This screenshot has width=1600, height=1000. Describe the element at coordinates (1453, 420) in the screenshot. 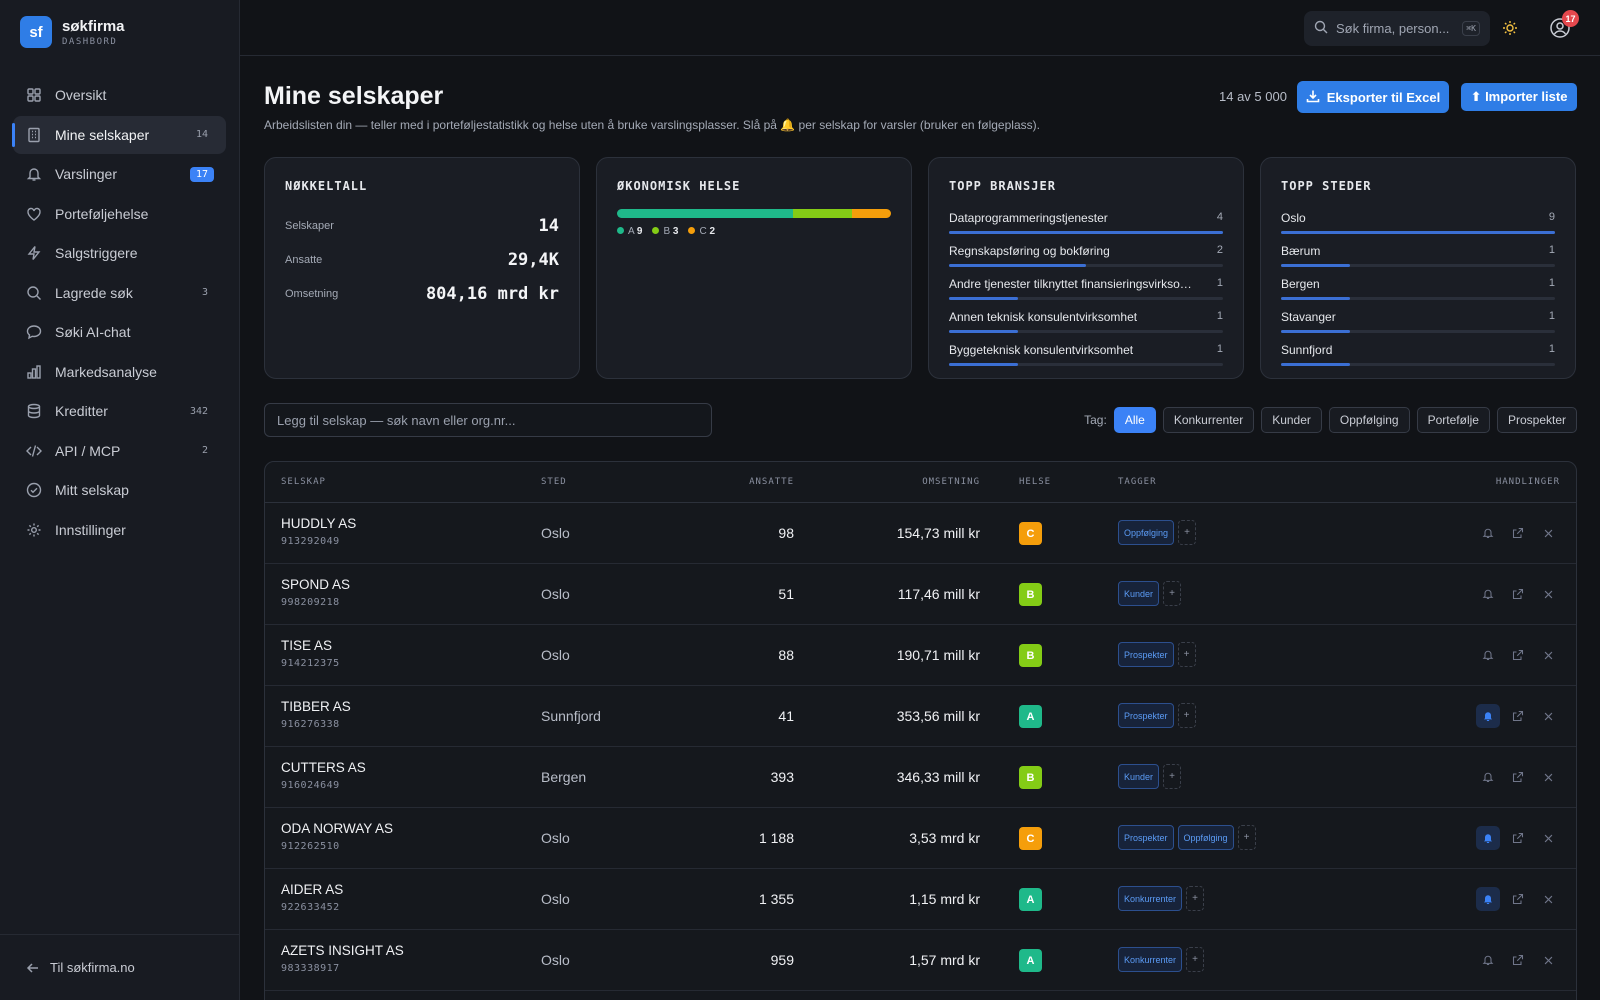

I see `tag-filter-portefolje: Portefølje` at that location.